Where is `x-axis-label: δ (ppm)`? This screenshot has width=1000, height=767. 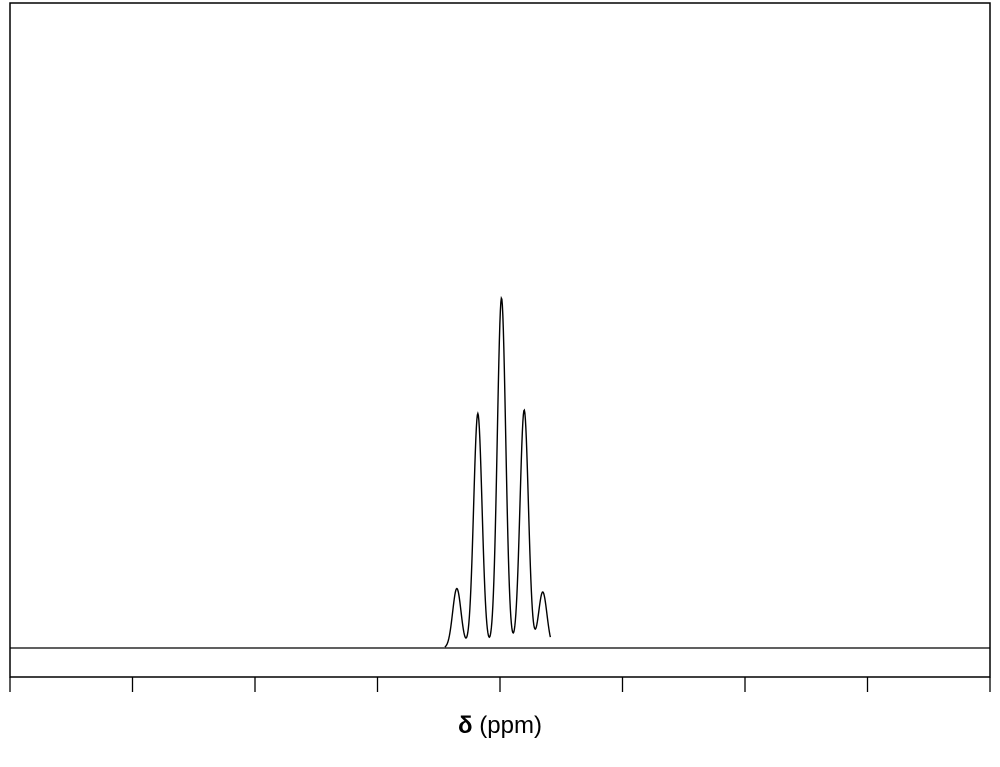
x-axis-label: δ (ppm) is located at coordinates (500, 726).